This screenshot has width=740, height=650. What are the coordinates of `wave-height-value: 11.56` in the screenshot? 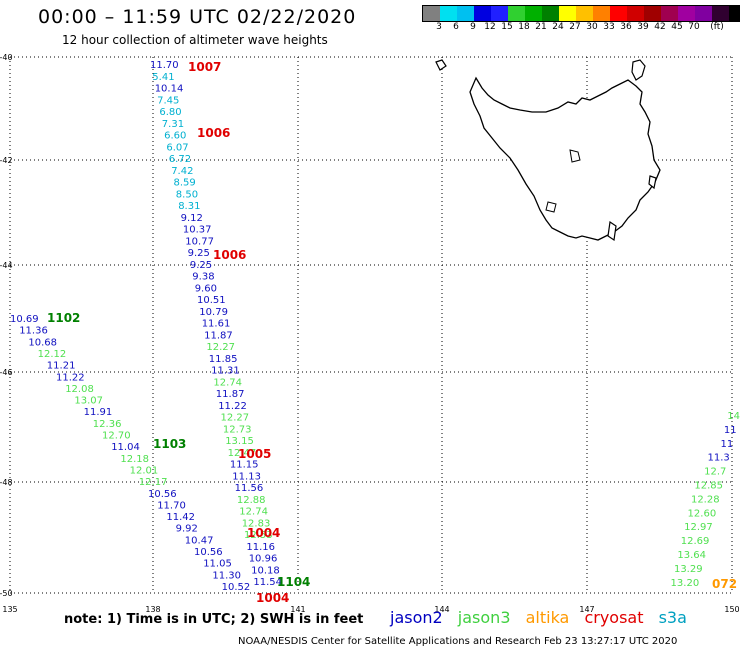 It's located at (249, 488).